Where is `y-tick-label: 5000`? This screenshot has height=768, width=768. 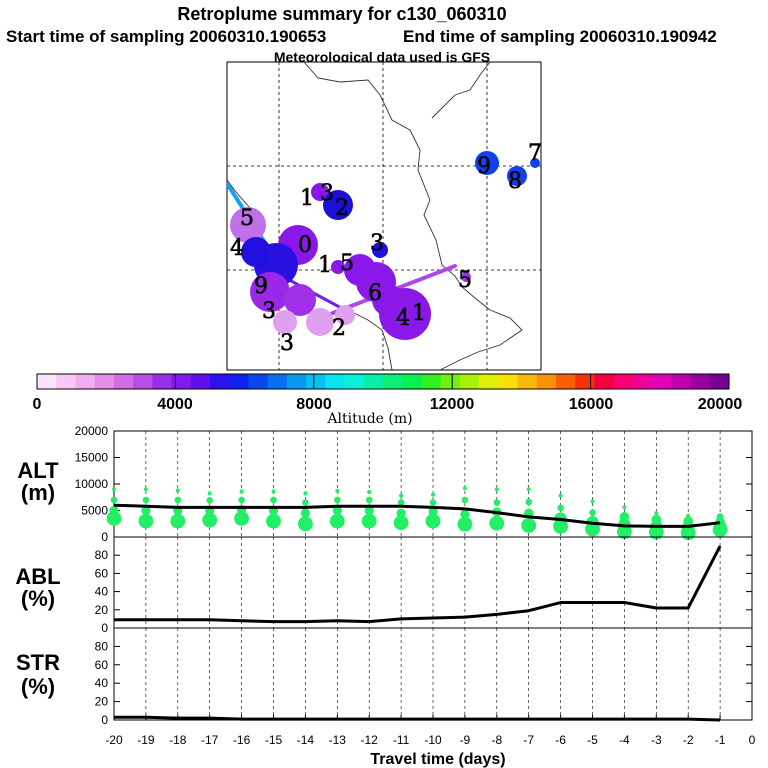 y-tick-label: 5000 is located at coordinates (94, 511).